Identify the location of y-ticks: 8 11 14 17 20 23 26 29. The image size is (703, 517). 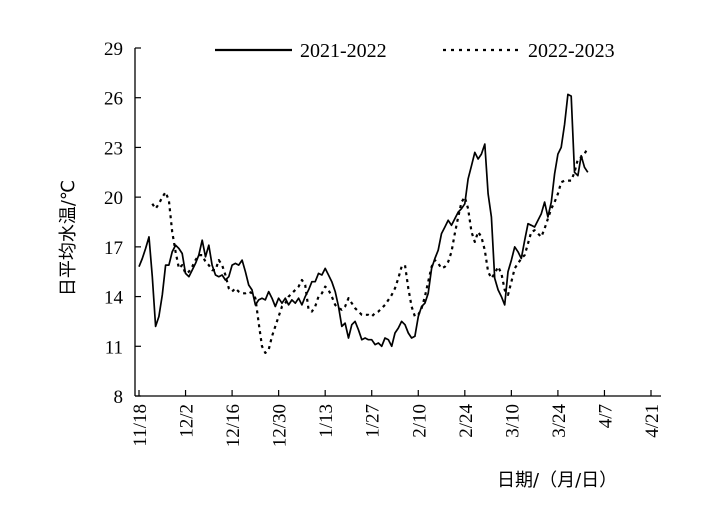
(122, 223).